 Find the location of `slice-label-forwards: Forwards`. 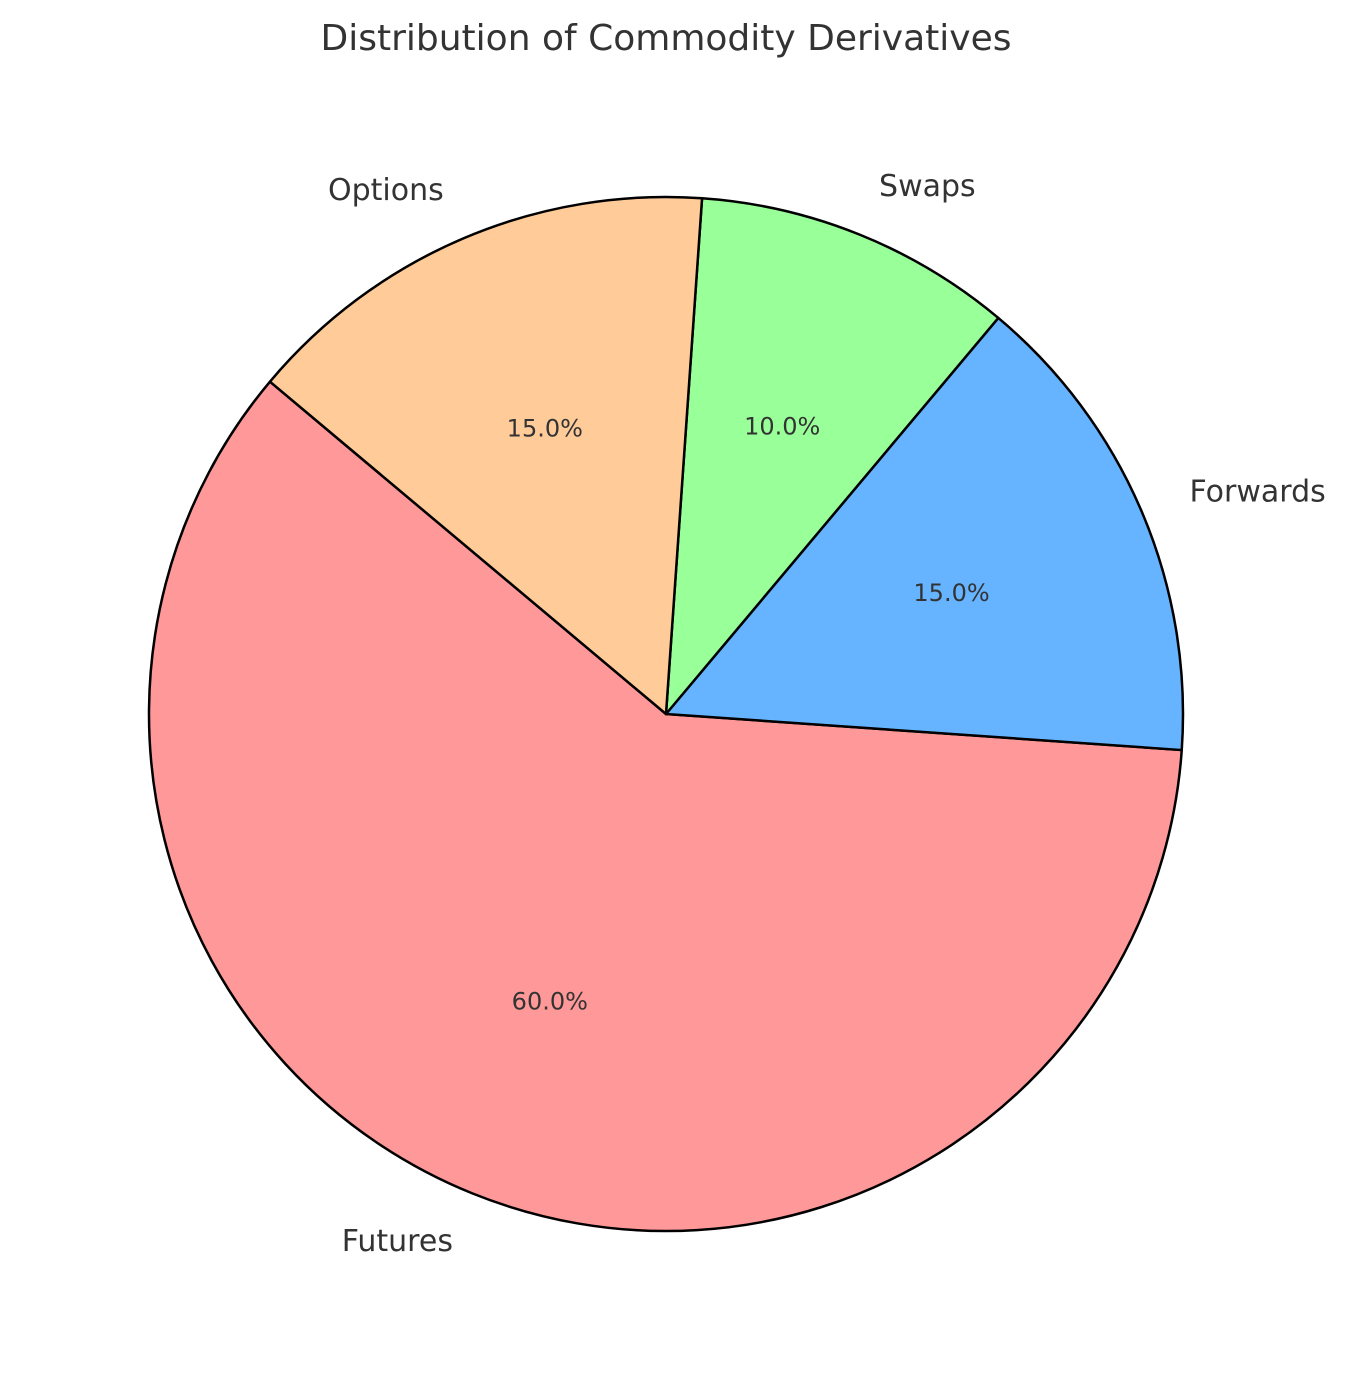

slice-label-forwards: Forwards is located at coordinates (1257, 491).